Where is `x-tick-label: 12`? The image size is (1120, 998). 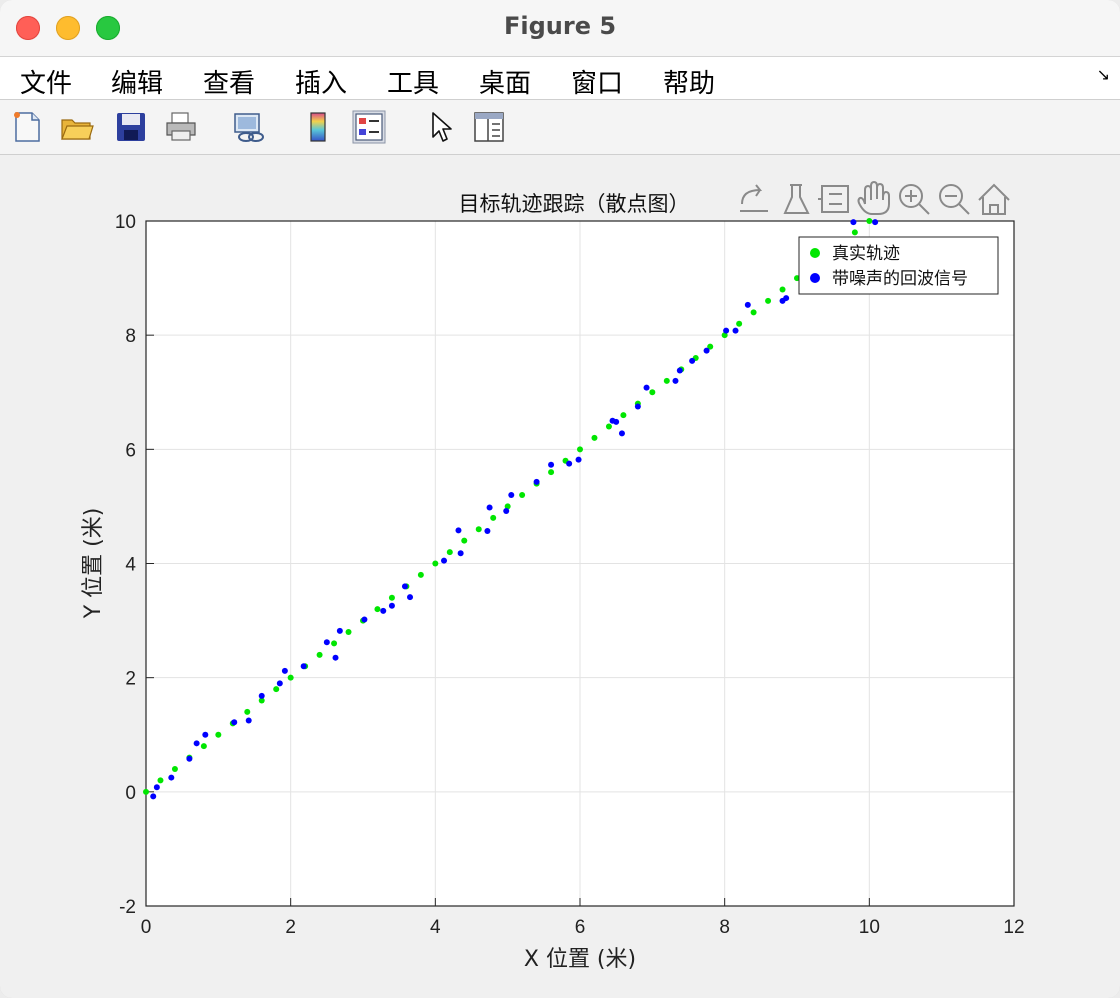 x-tick-label: 12 is located at coordinates (1013, 927).